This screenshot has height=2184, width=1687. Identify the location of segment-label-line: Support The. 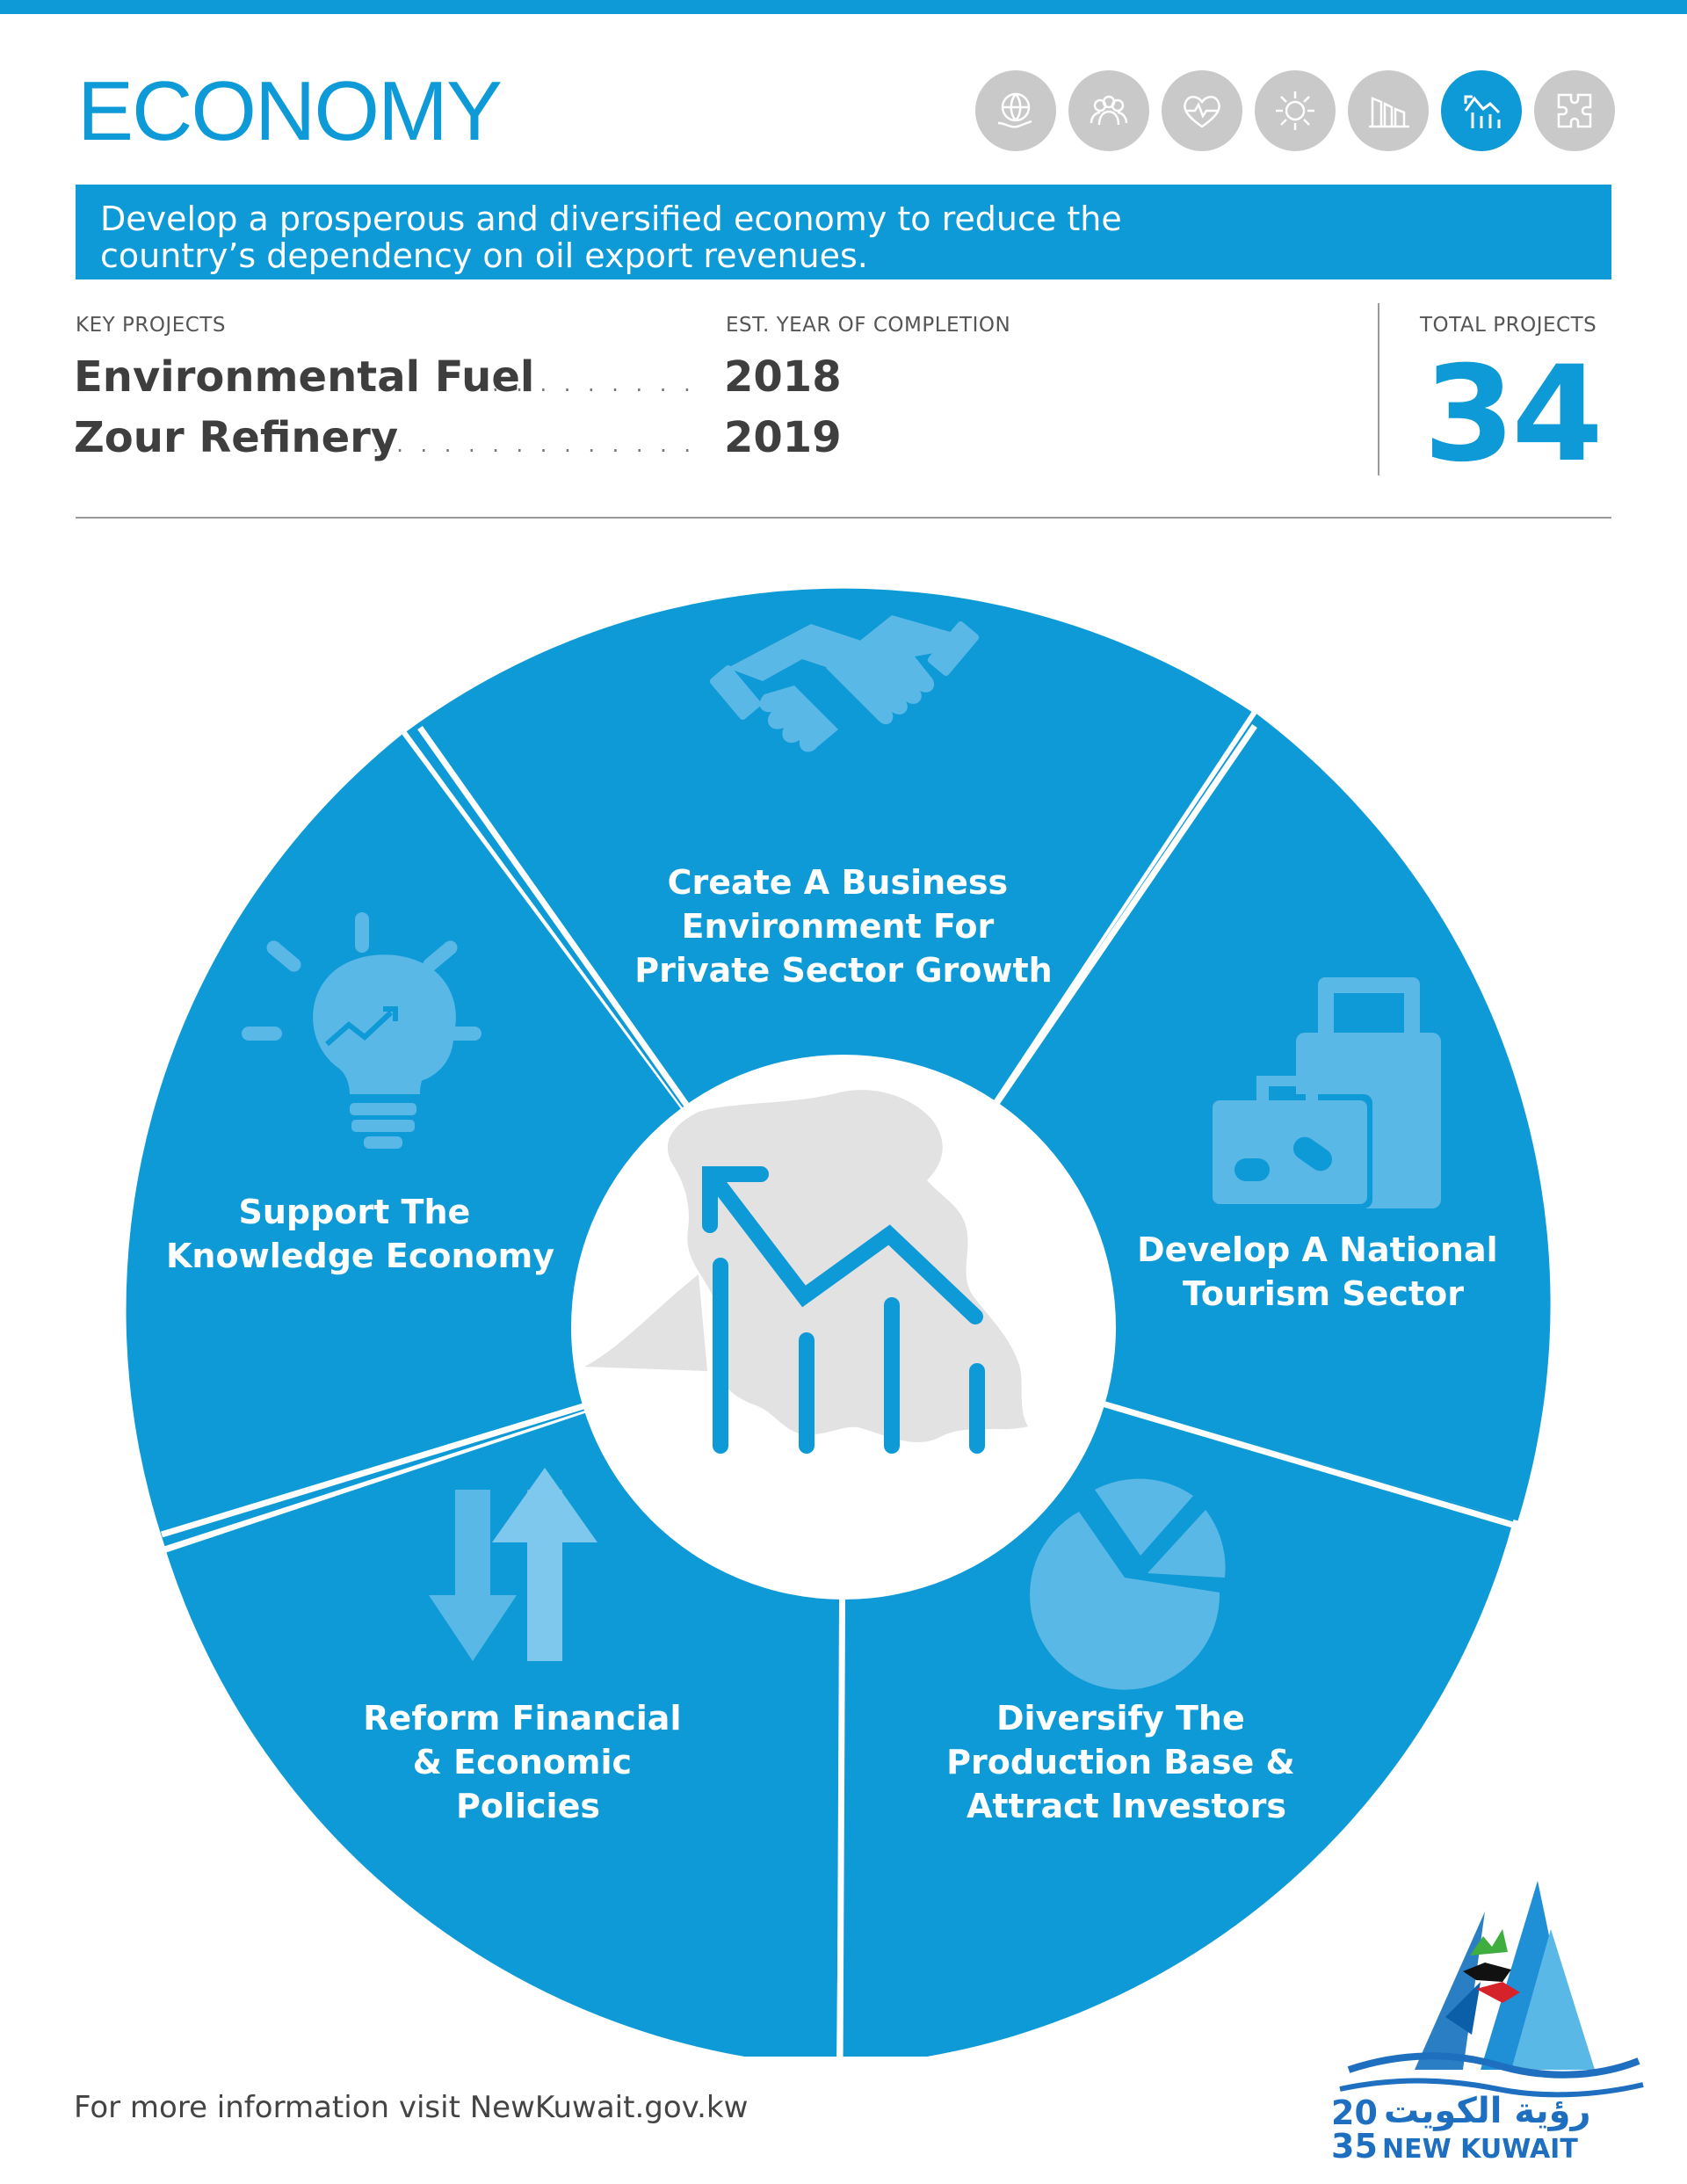
(354, 1212).